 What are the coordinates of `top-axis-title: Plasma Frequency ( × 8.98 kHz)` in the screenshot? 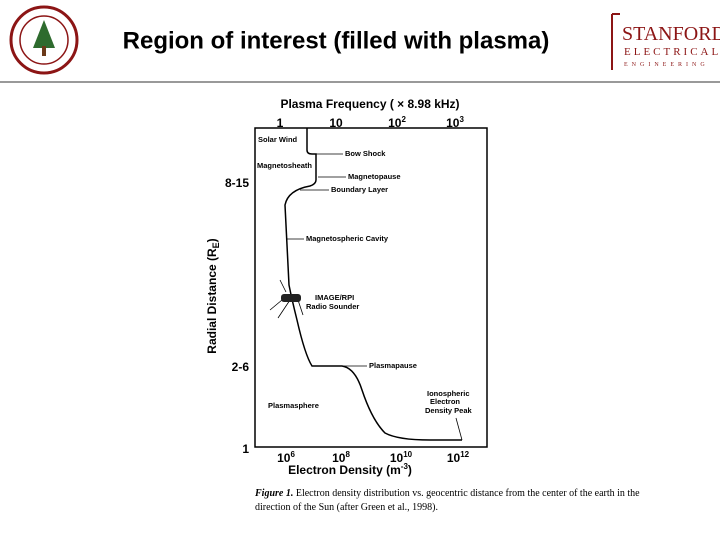 It's located at (369, 104).